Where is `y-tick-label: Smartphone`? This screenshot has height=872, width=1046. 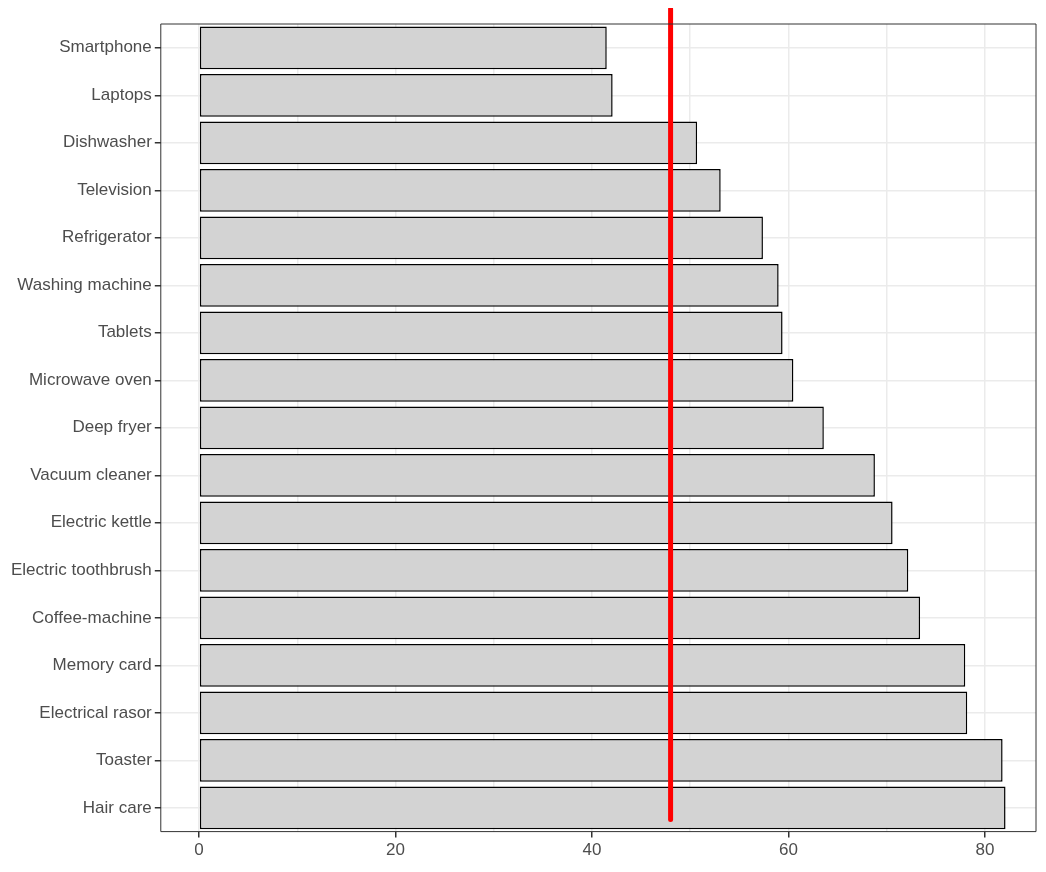
y-tick-label: Smartphone is located at coordinates (105, 47).